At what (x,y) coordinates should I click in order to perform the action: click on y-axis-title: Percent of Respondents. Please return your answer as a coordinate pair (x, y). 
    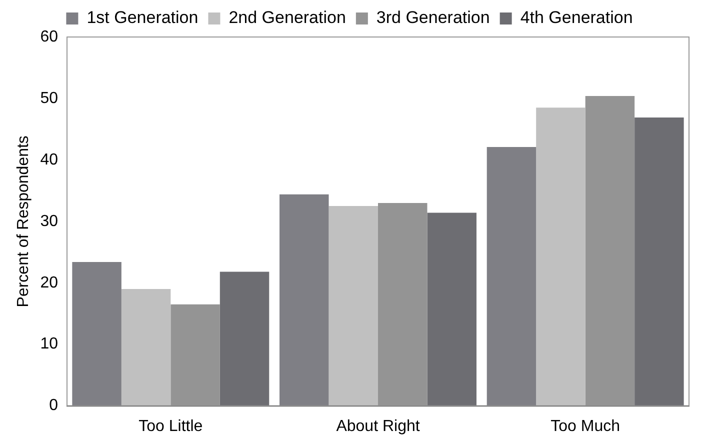
    Looking at the image, I should click on (23, 222).